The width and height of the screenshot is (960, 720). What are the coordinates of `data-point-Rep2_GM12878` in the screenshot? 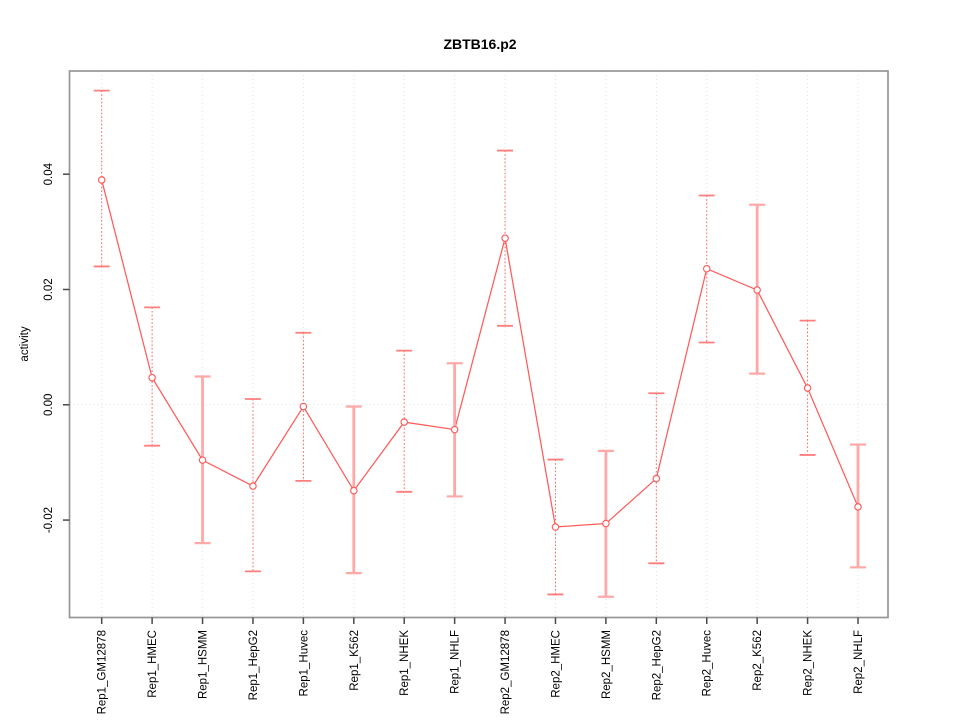 It's located at (505, 238).